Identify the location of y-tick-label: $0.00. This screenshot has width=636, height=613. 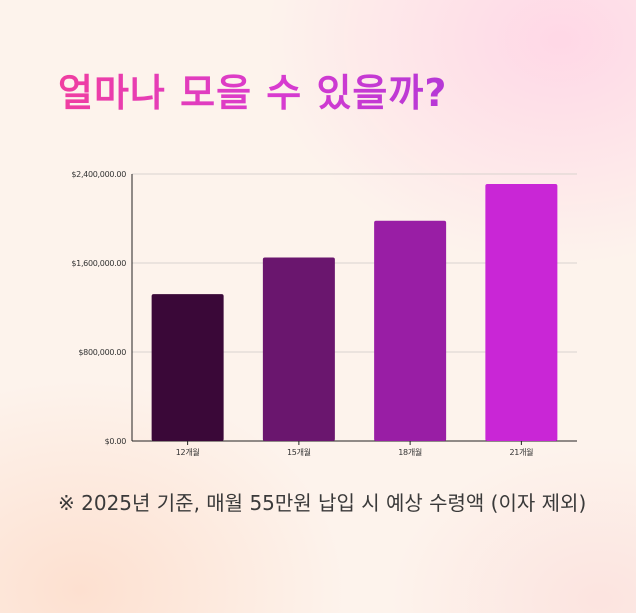
(116, 441).